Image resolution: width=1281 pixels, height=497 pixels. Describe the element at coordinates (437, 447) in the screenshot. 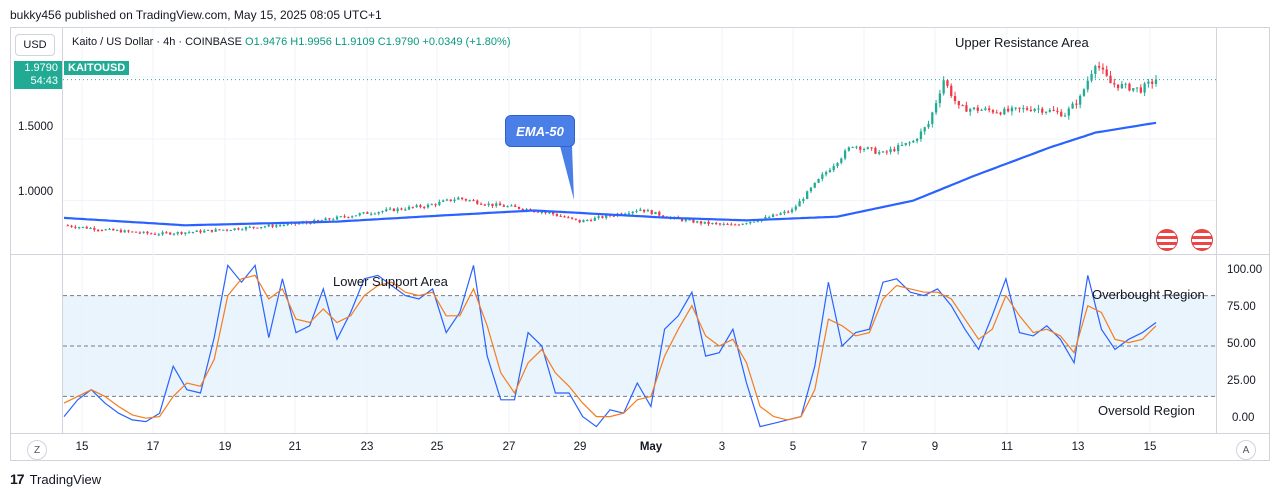

I see `time-axis-label: 25` at that location.